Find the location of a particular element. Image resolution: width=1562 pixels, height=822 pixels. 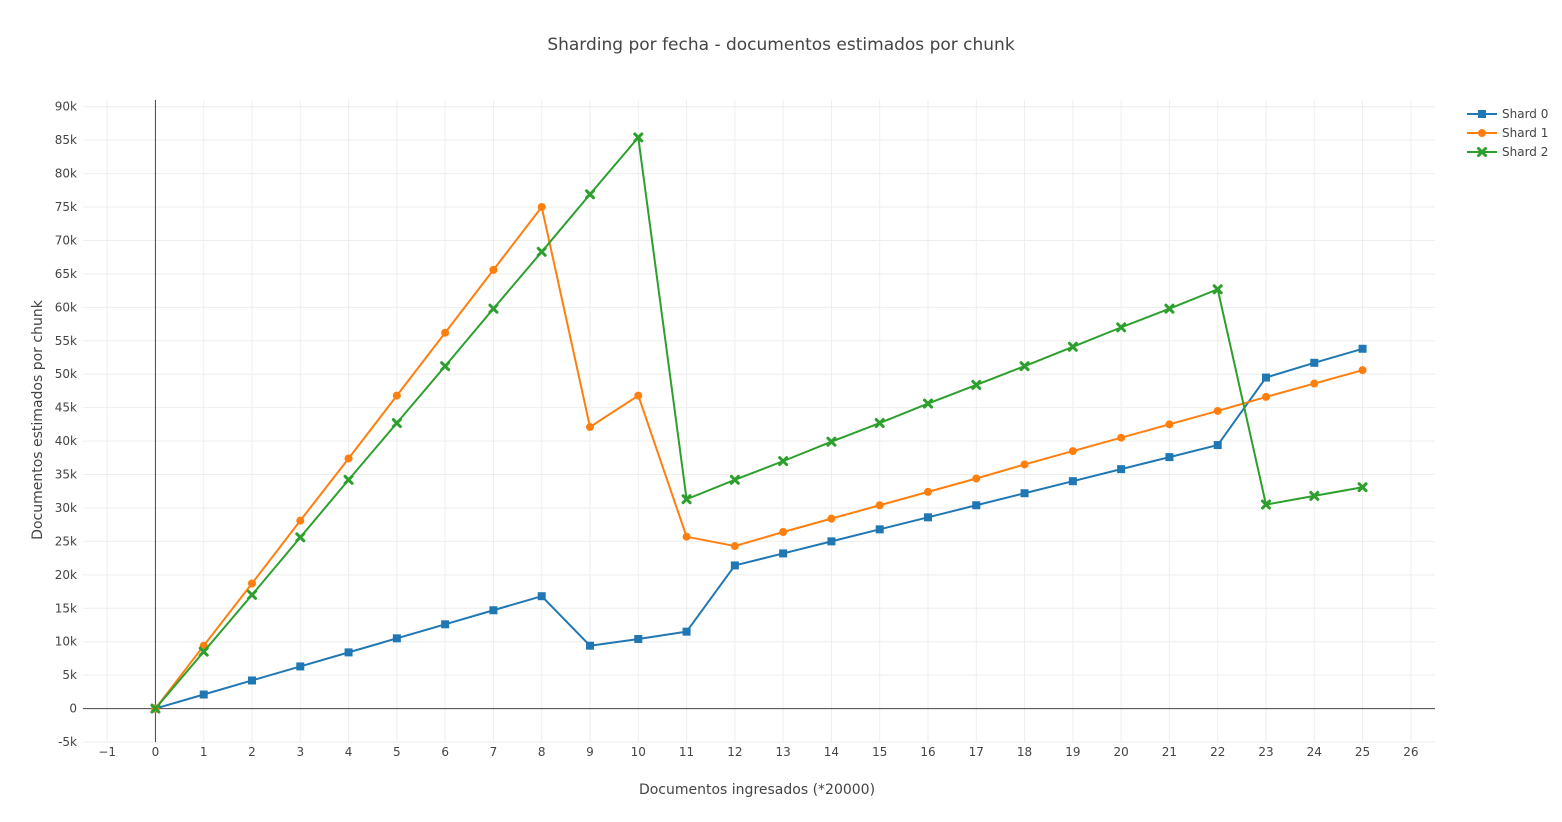

x-tick-label: −1 is located at coordinates (107, 752).